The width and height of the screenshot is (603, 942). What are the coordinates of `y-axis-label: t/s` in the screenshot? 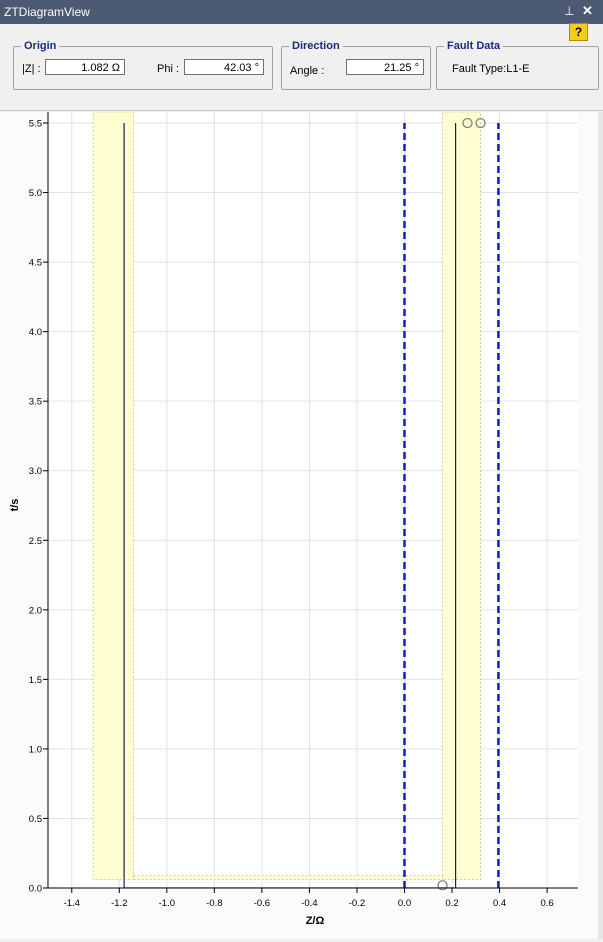 It's located at (15, 505).